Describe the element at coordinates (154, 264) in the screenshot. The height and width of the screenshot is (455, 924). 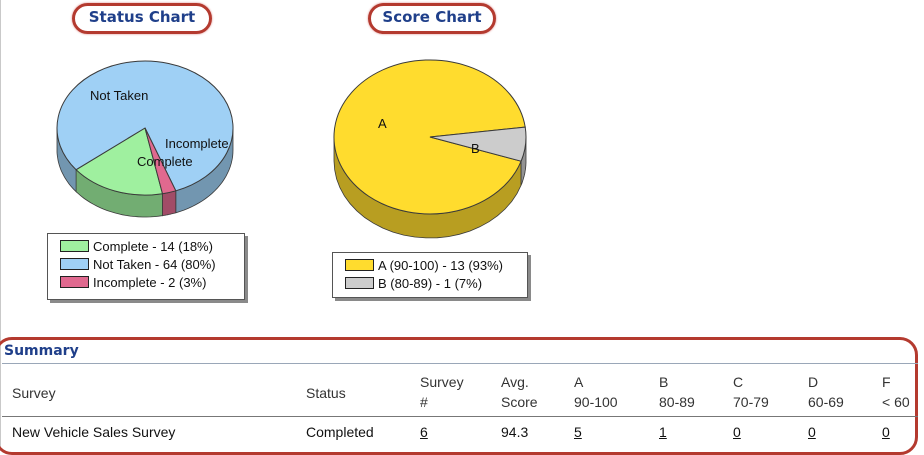
I see `legend-label: Not Taken - 64 (80%)` at that location.